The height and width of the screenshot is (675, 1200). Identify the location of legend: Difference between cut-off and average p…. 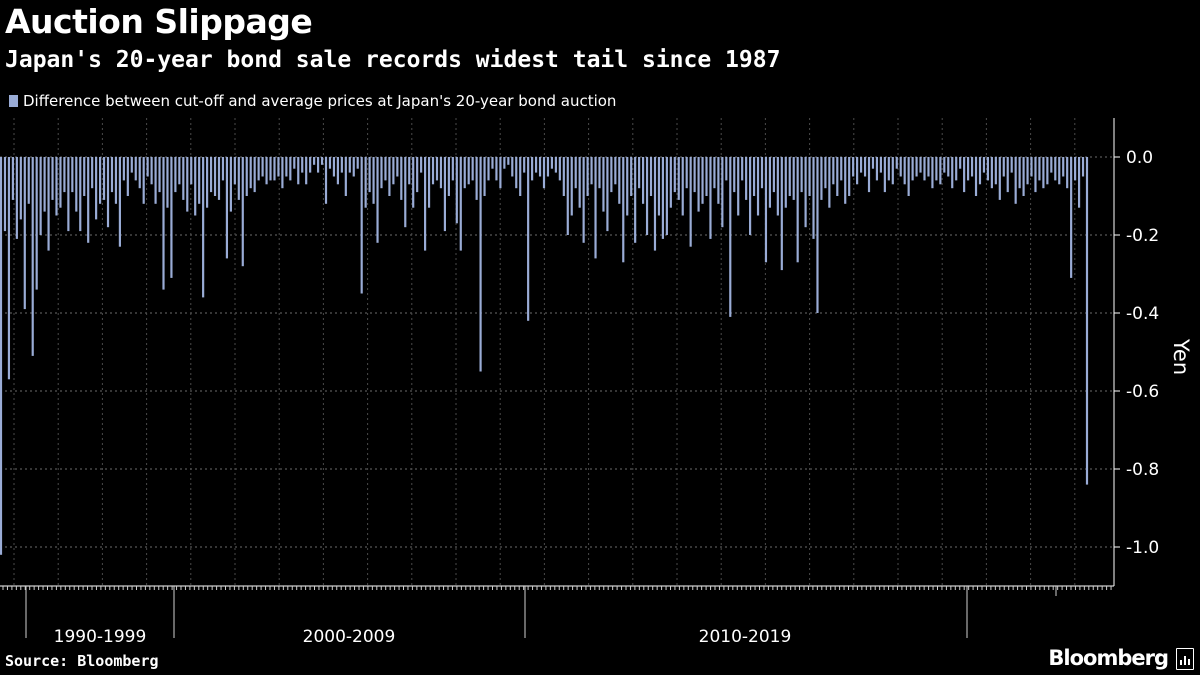
(312, 101).